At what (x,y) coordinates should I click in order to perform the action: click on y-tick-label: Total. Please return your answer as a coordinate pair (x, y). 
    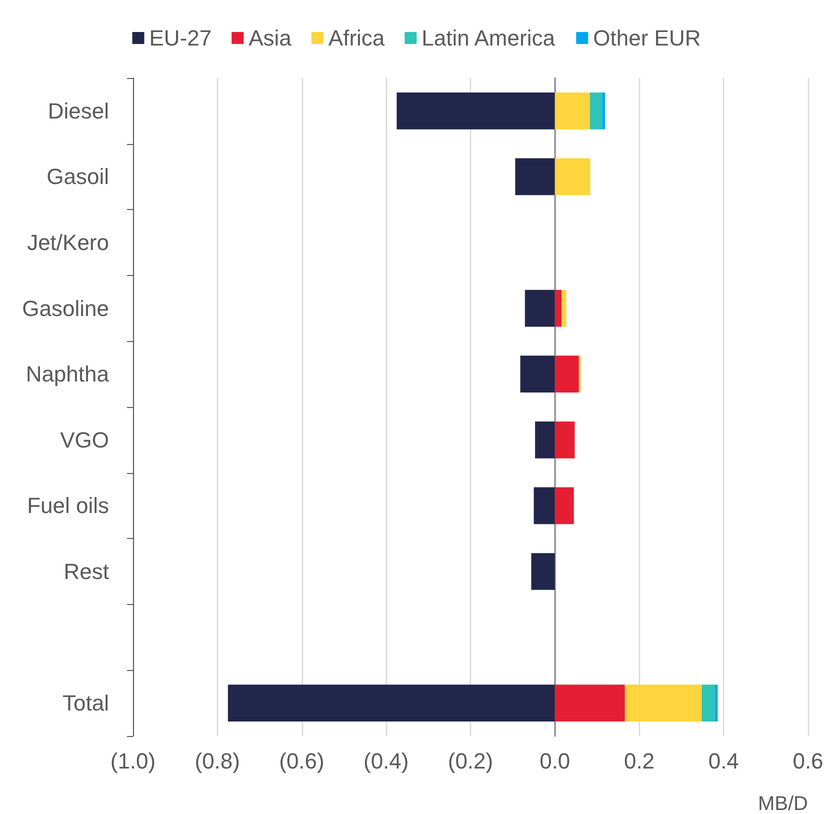
    Looking at the image, I should click on (85, 703).